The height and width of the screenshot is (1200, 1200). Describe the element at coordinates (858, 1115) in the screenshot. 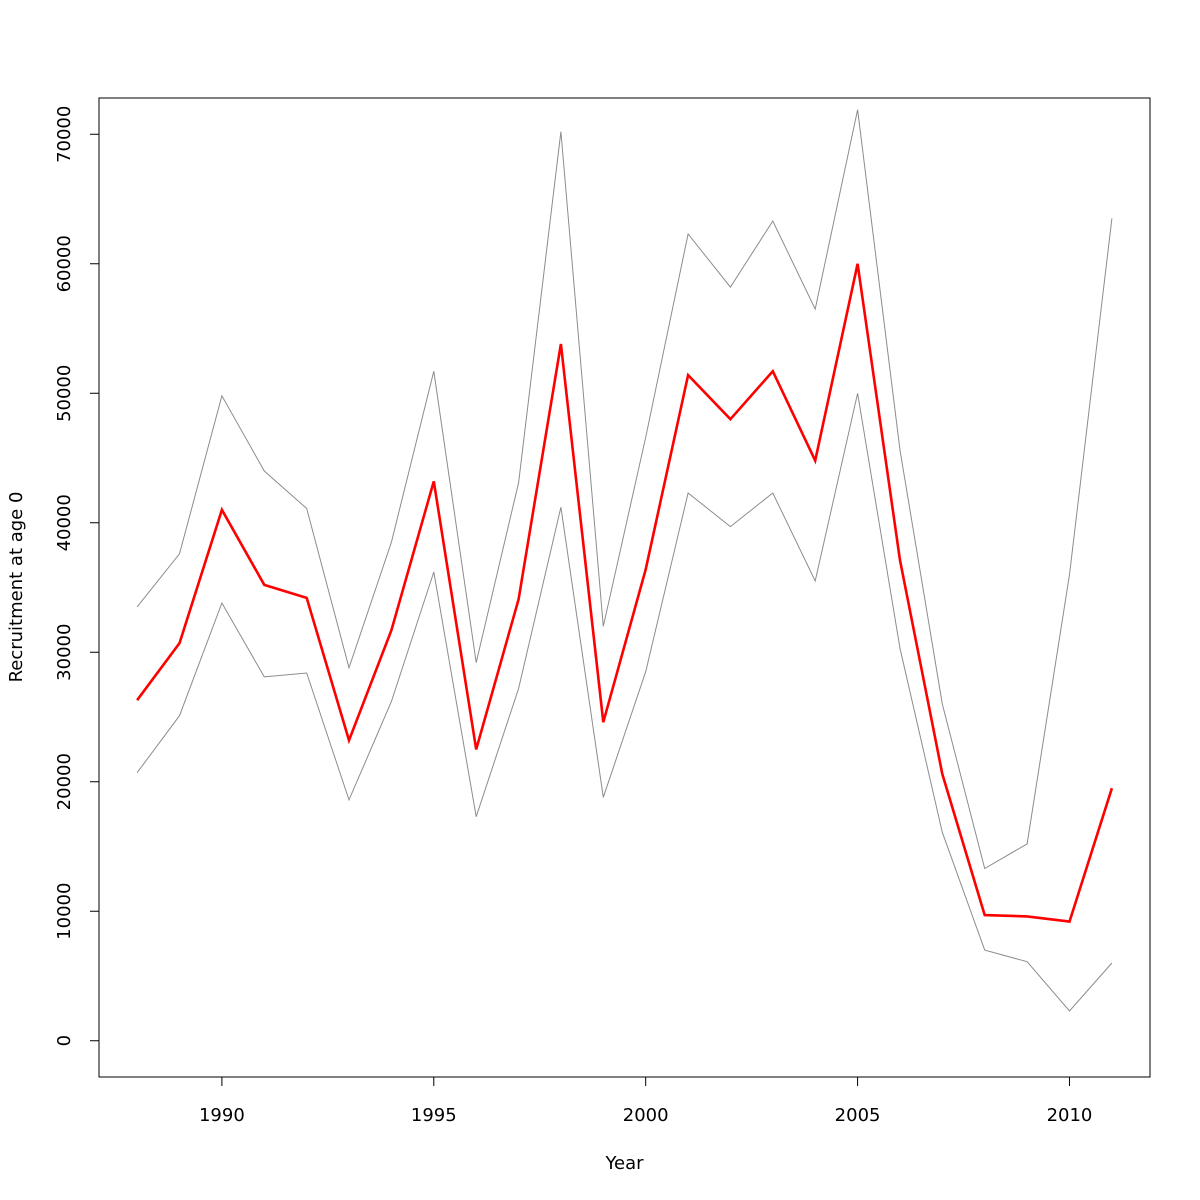

I see `x-tick-label: 2005` at that location.